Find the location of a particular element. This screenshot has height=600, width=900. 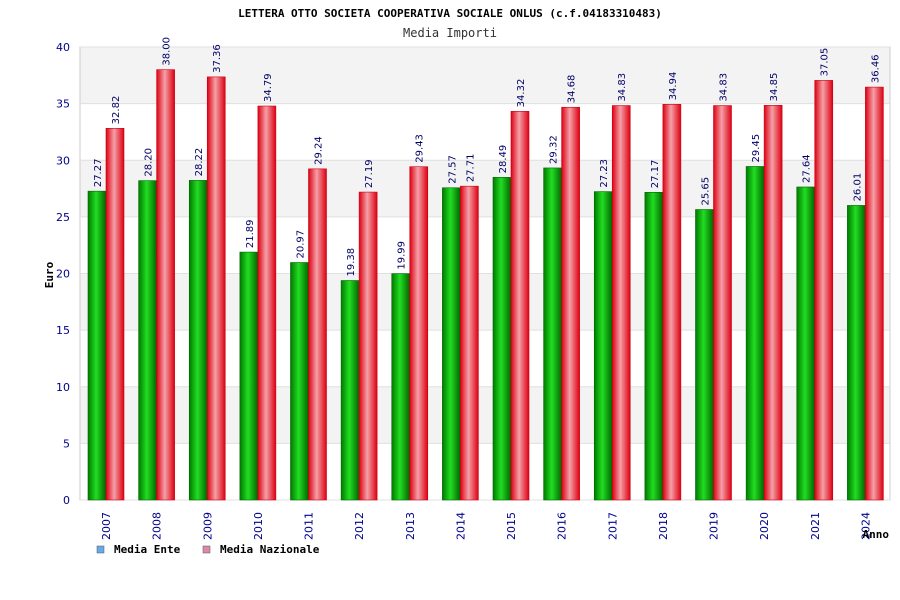

bar-media-nazionale-2024 is located at coordinates (874, 293).